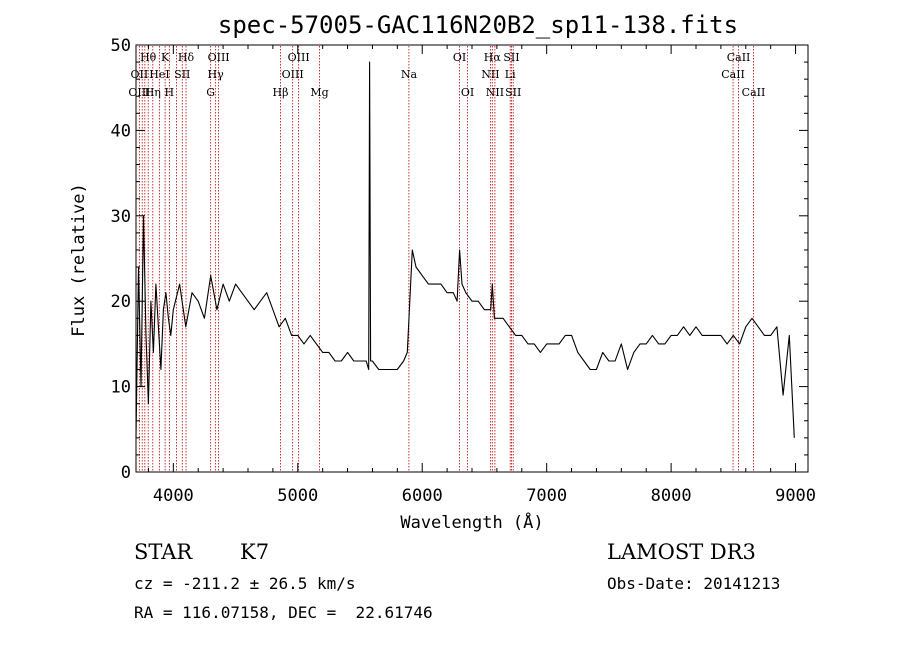  Describe the element at coordinates (121, 217) in the screenshot. I see `y-tick-label: 30` at that location.